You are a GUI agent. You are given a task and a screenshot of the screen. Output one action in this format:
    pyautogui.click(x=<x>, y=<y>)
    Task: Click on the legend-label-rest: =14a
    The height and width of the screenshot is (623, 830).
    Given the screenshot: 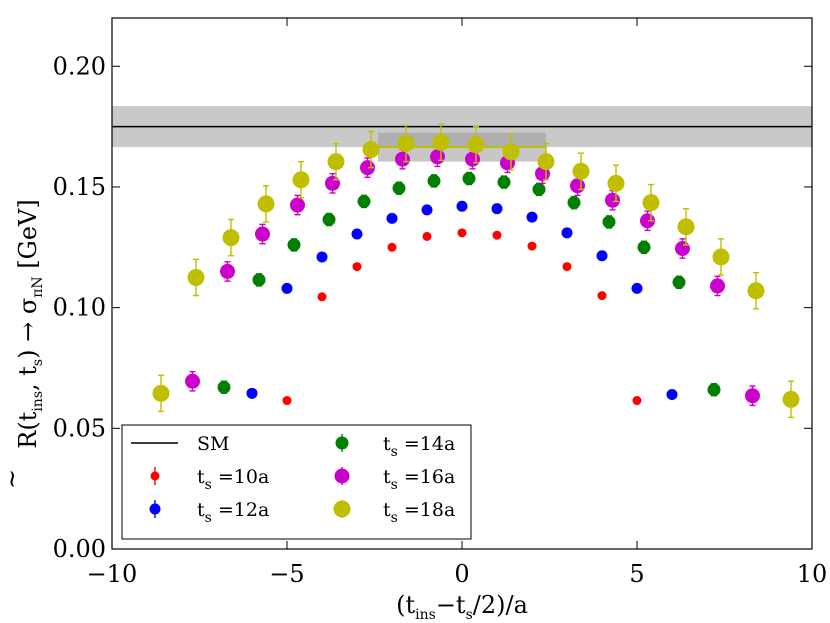 What is the action you would take?
    pyautogui.click(x=426, y=444)
    